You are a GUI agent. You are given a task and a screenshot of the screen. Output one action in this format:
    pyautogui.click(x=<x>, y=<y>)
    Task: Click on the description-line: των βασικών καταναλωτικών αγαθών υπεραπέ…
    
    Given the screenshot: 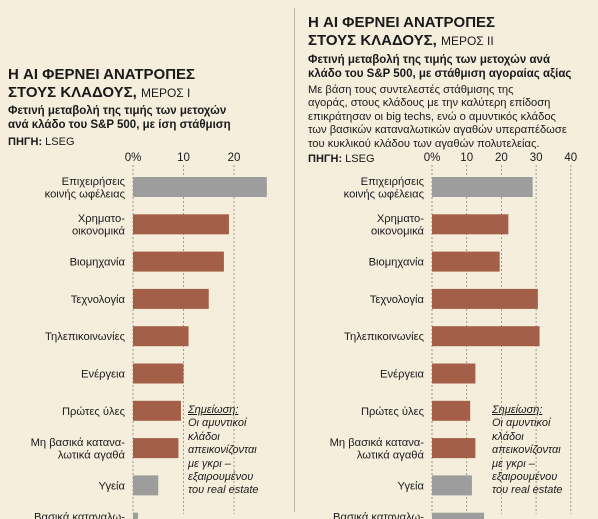 What is the action you would take?
    pyautogui.click(x=437, y=130)
    